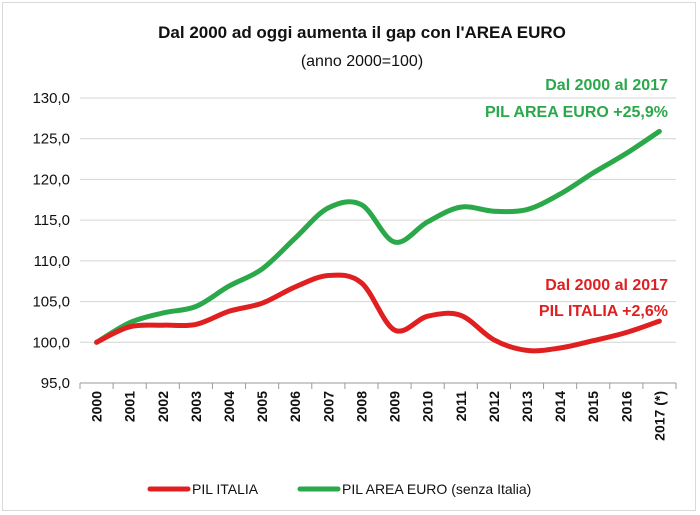 This screenshot has height=515, width=700. What do you see at coordinates (428, 406) in the screenshot?
I see `x-tick-label: 2010` at bounding box center [428, 406].